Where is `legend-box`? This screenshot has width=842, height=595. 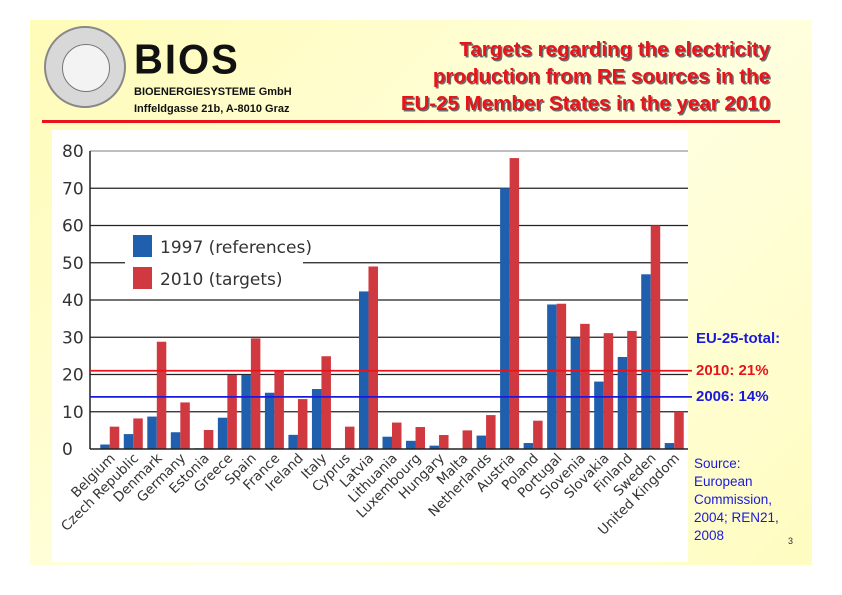 legend-box is located at coordinates (214, 261).